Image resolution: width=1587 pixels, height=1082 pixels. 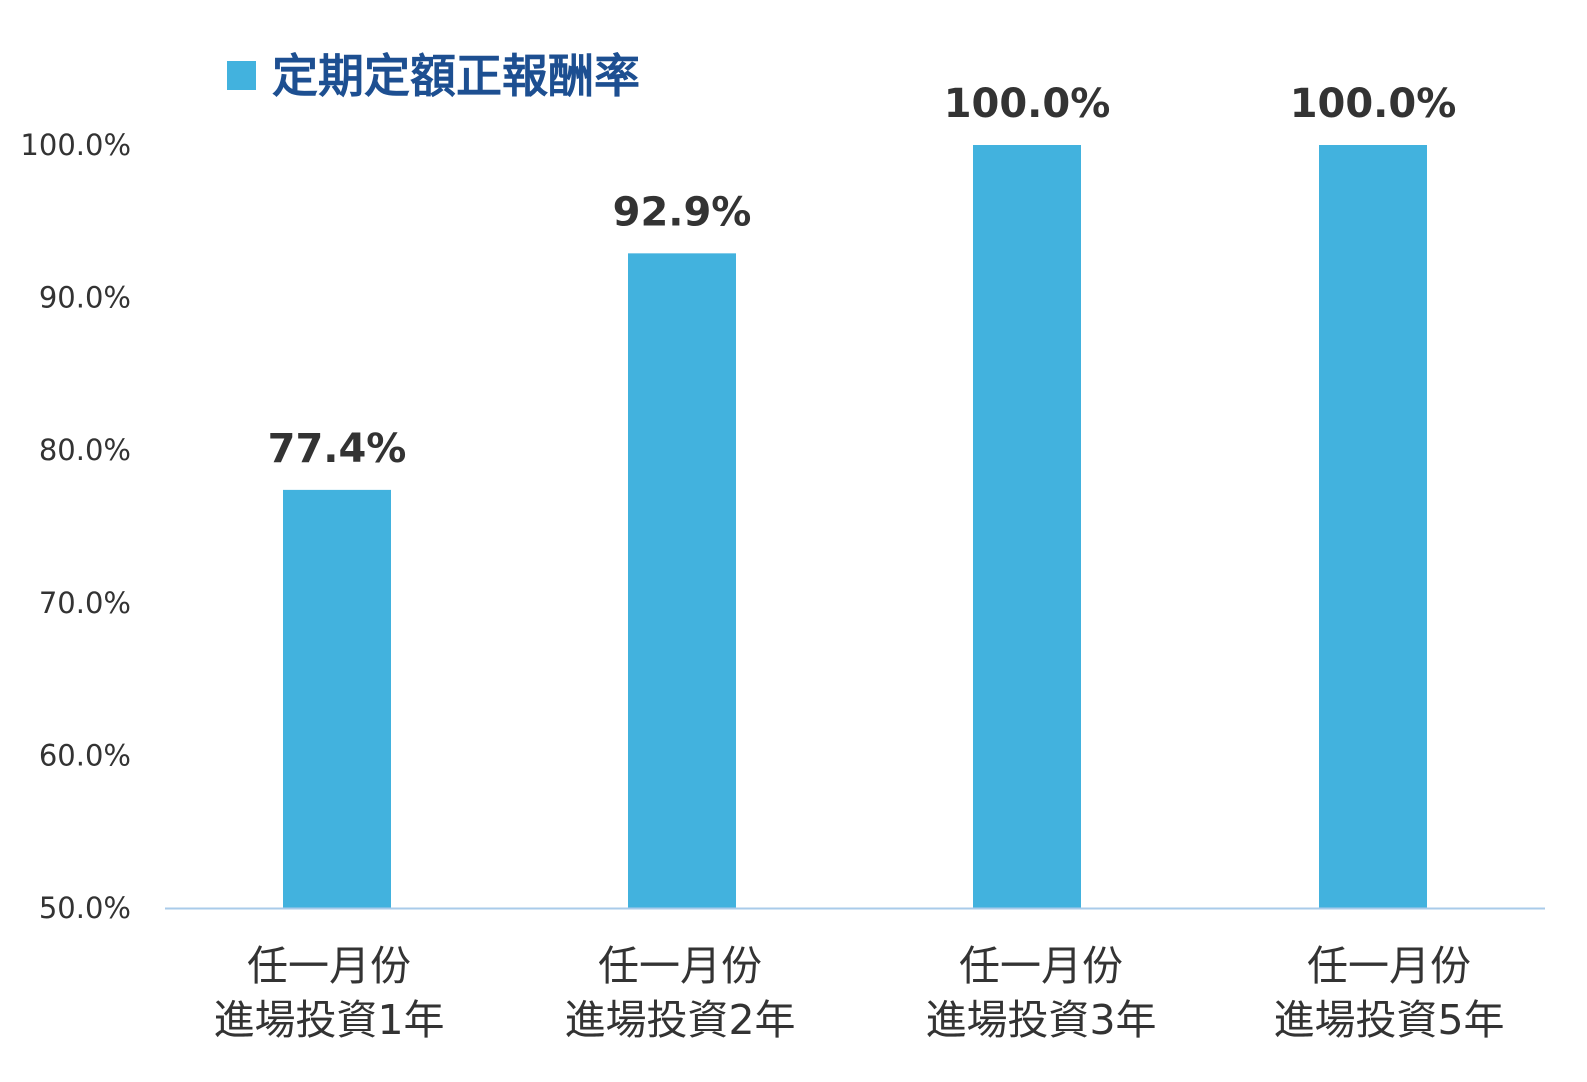 I want to click on y-tick-label: 80.0%, so click(x=85, y=450).